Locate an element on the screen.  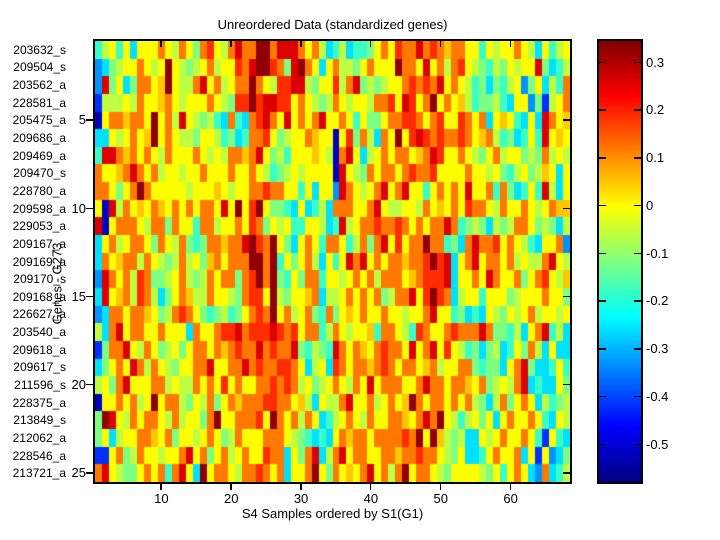
x-tick-label: 20 is located at coordinates (231, 498).